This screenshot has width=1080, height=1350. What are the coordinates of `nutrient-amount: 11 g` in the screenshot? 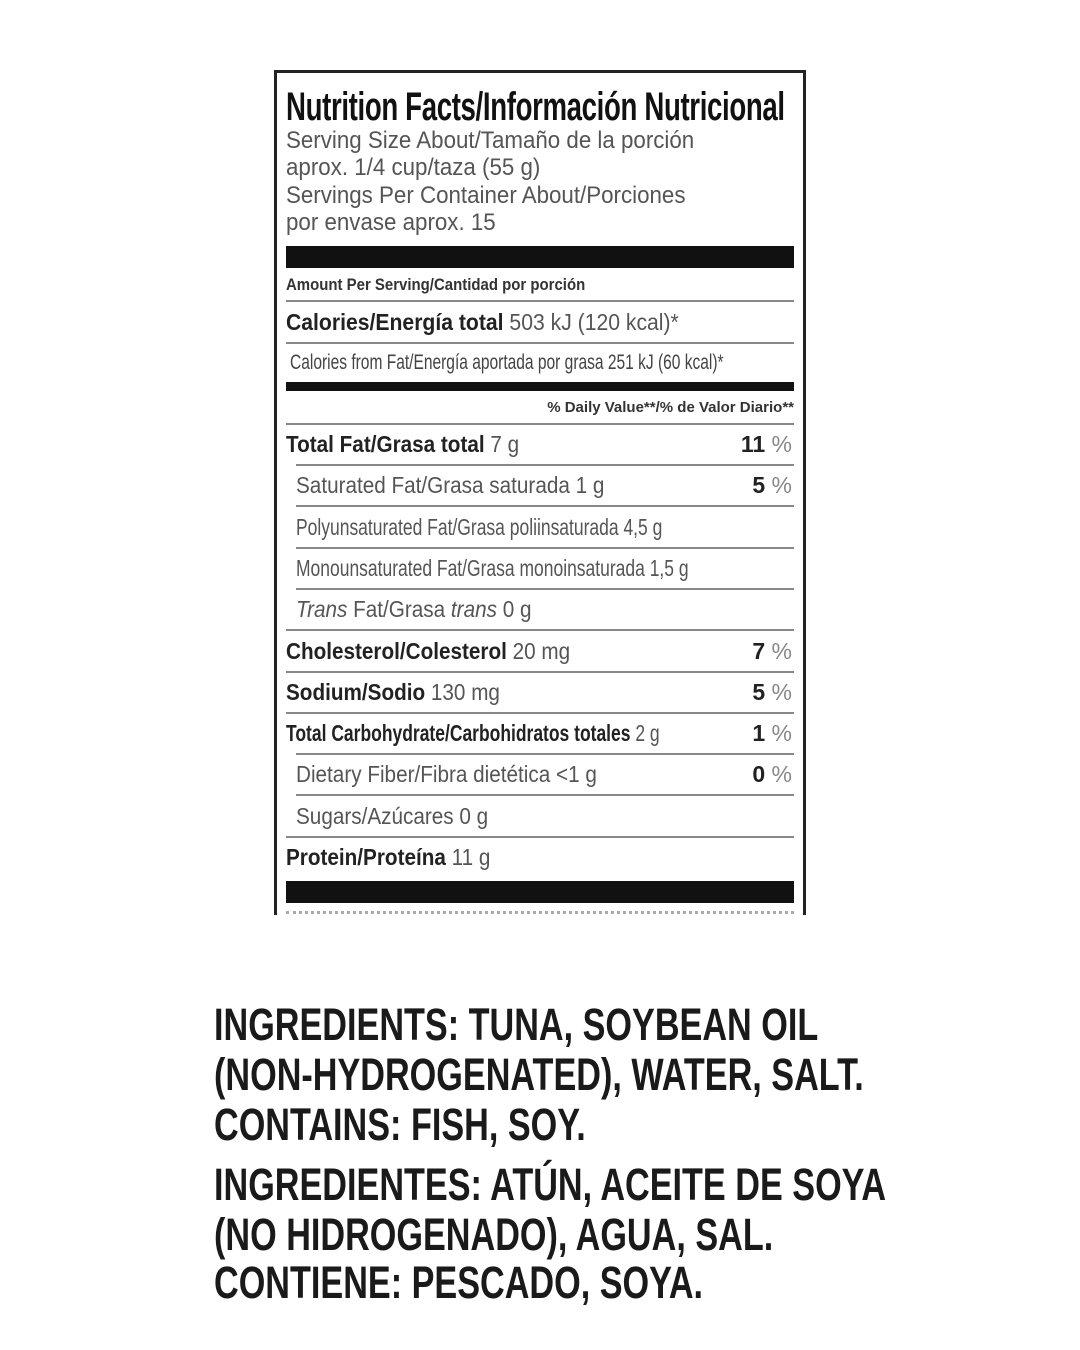 It's located at (471, 857).